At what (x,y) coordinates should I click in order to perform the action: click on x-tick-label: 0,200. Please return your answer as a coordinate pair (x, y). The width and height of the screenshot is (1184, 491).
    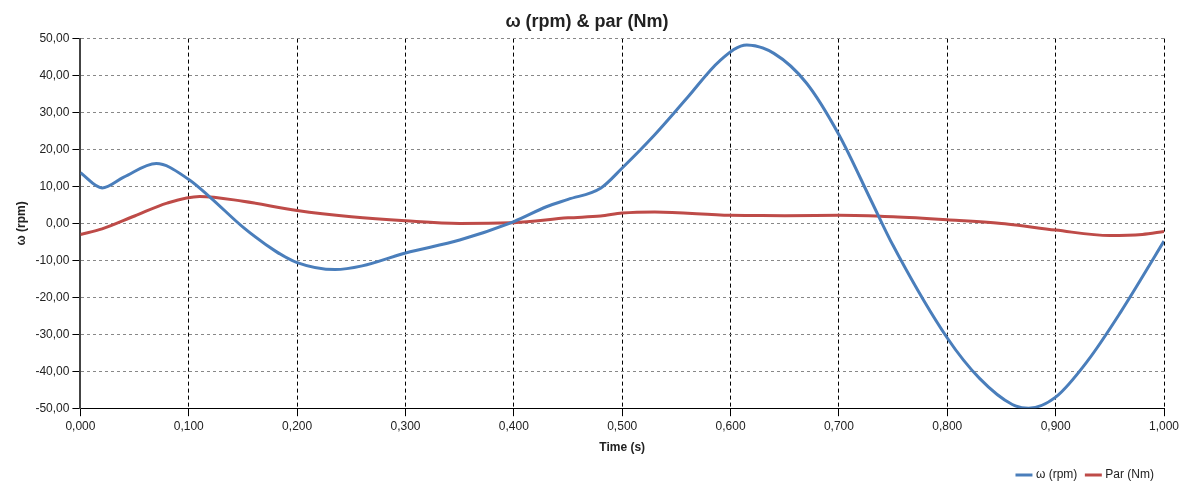
    Looking at the image, I should click on (297, 425).